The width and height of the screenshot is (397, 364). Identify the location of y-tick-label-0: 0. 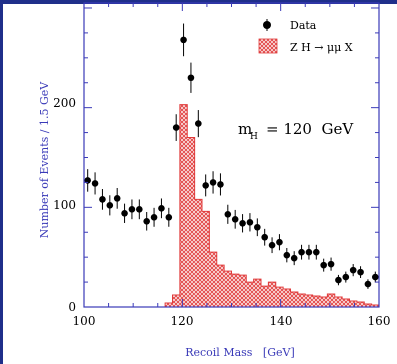
(72, 307).